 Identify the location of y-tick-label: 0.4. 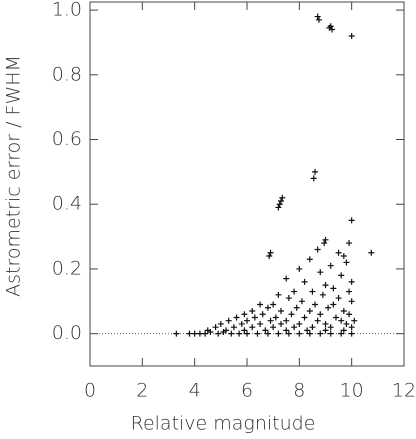
(67, 204).